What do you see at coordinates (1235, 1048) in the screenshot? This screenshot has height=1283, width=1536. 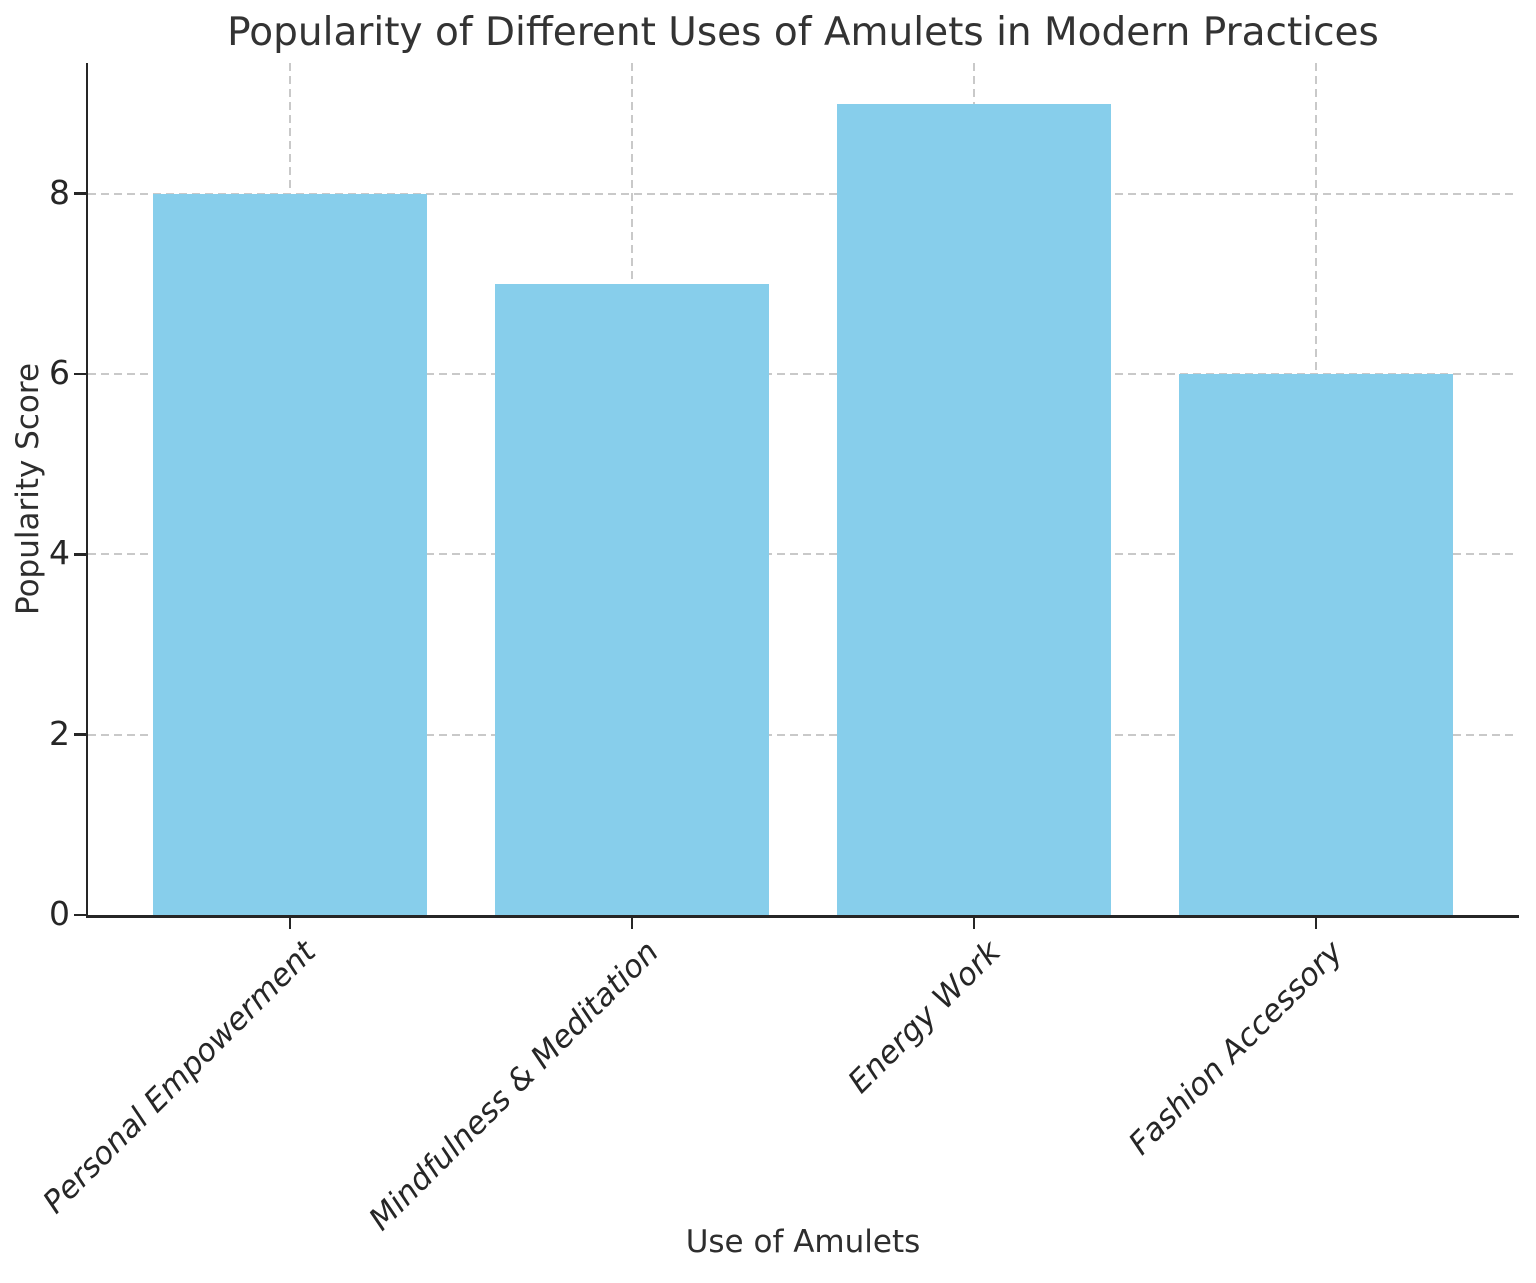 I see `x-tick-label: Fashion Accessory` at bounding box center [1235, 1048].